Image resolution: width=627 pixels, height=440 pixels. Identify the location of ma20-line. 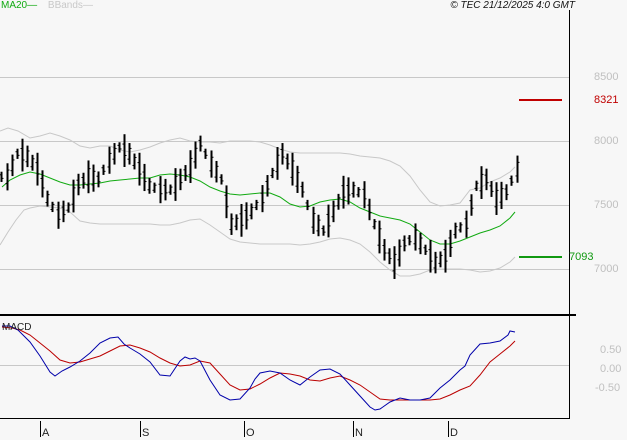
(258, 208).